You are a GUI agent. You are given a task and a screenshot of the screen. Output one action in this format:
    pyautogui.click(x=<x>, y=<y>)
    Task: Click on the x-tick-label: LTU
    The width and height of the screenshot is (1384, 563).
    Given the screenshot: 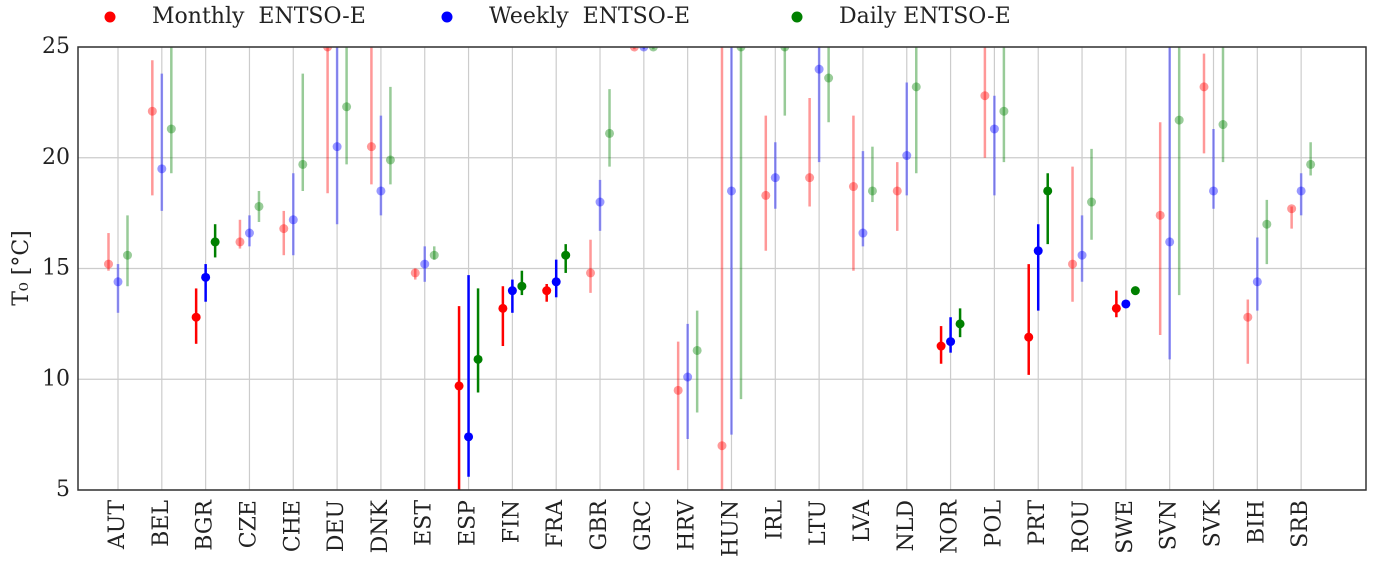 What is the action you would take?
    pyautogui.click(x=818, y=523)
    